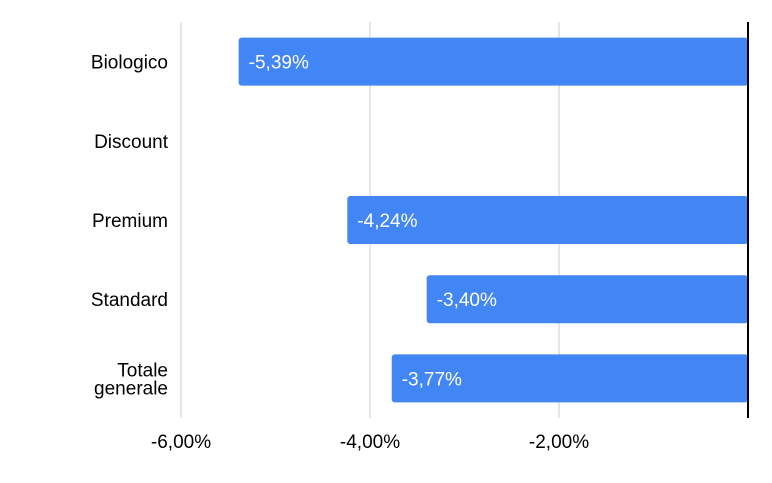  What do you see at coordinates (432, 379) in the screenshot?
I see `data-label: -3,77%` at bounding box center [432, 379].